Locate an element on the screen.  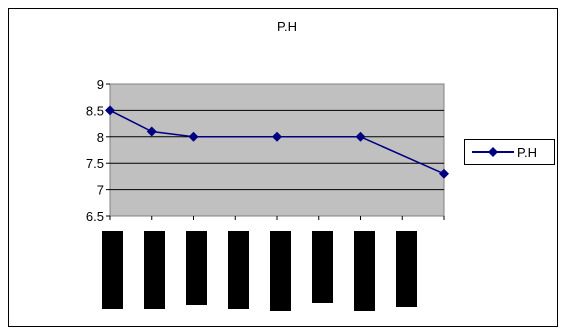
chart-title: P.H is located at coordinates (287, 26).